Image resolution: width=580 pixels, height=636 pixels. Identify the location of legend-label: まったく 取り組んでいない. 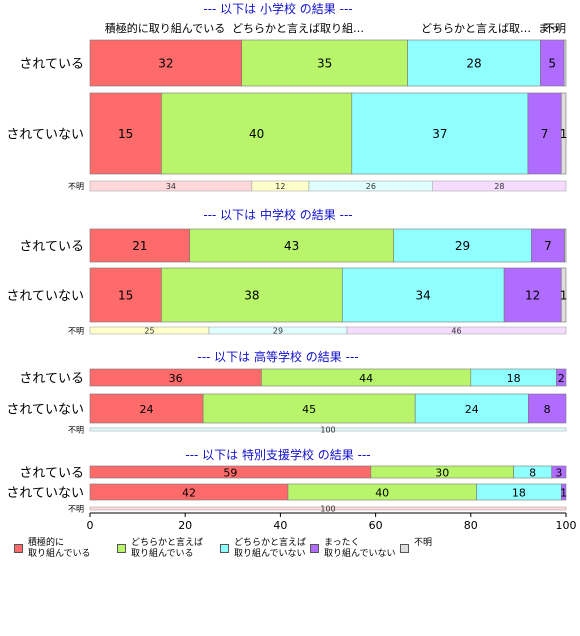
(360, 548).